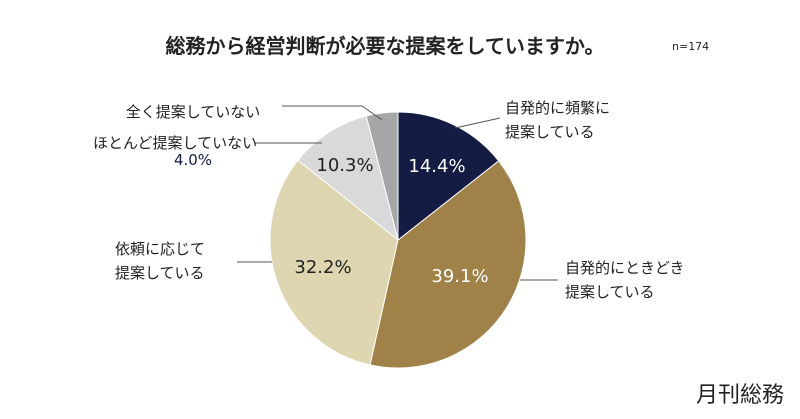 The width and height of the screenshot is (800, 419). I want to click on category-label: 自発的に頻繁に 提案している, so click(558, 120).